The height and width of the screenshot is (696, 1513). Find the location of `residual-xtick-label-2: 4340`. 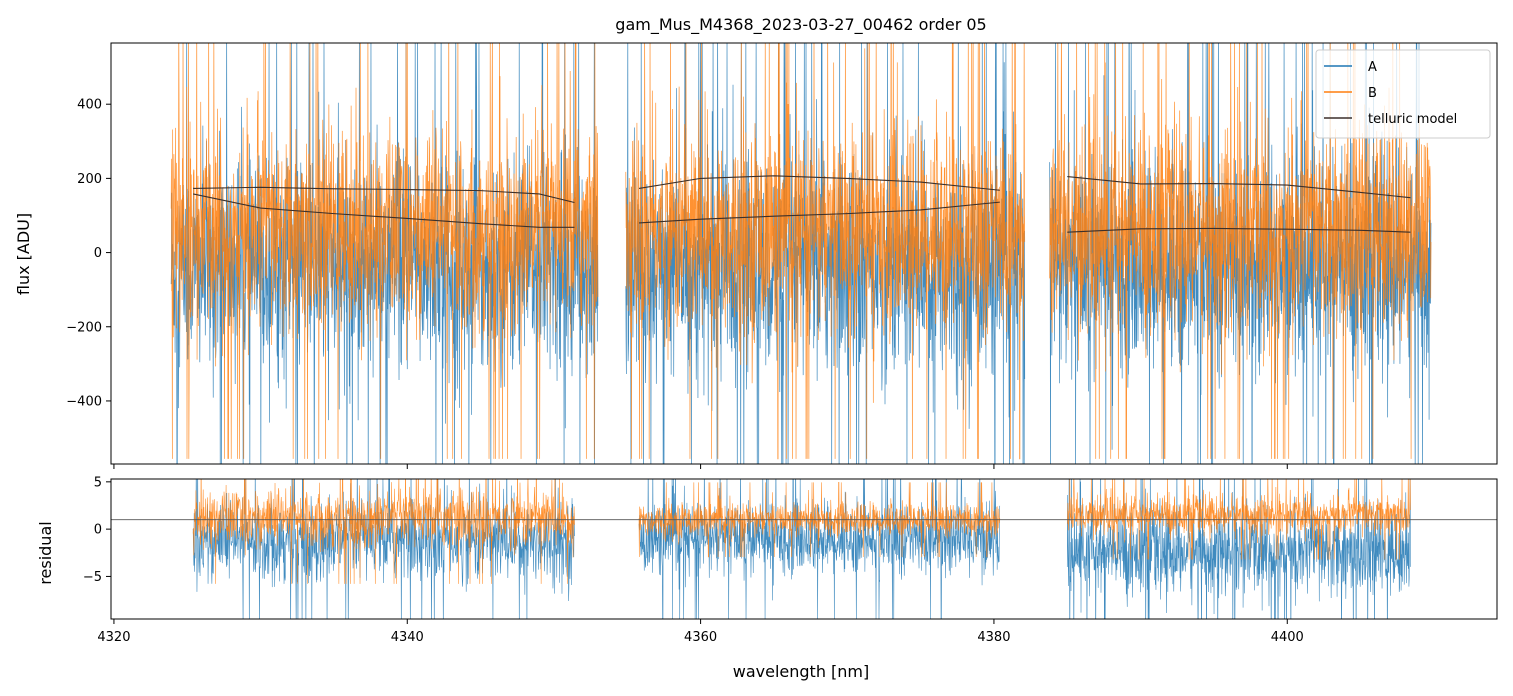

residual-xtick-label-2: 4340 is located at coordinates (407, 637).